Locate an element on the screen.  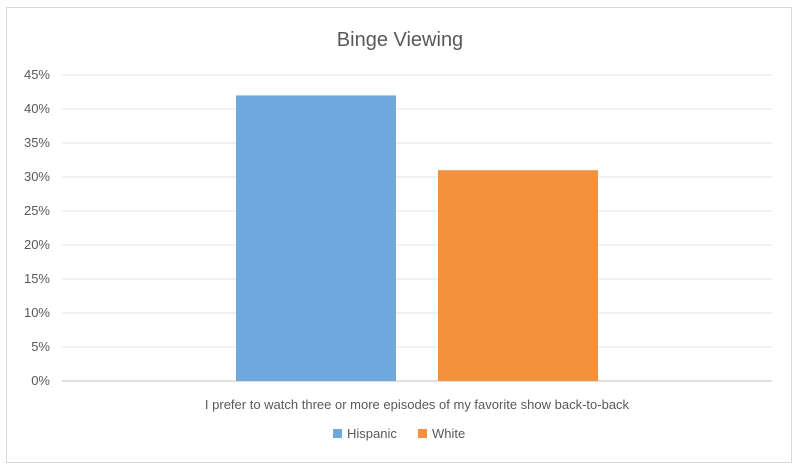
y-tick-label: 30% is located at coordinates (37, 176).